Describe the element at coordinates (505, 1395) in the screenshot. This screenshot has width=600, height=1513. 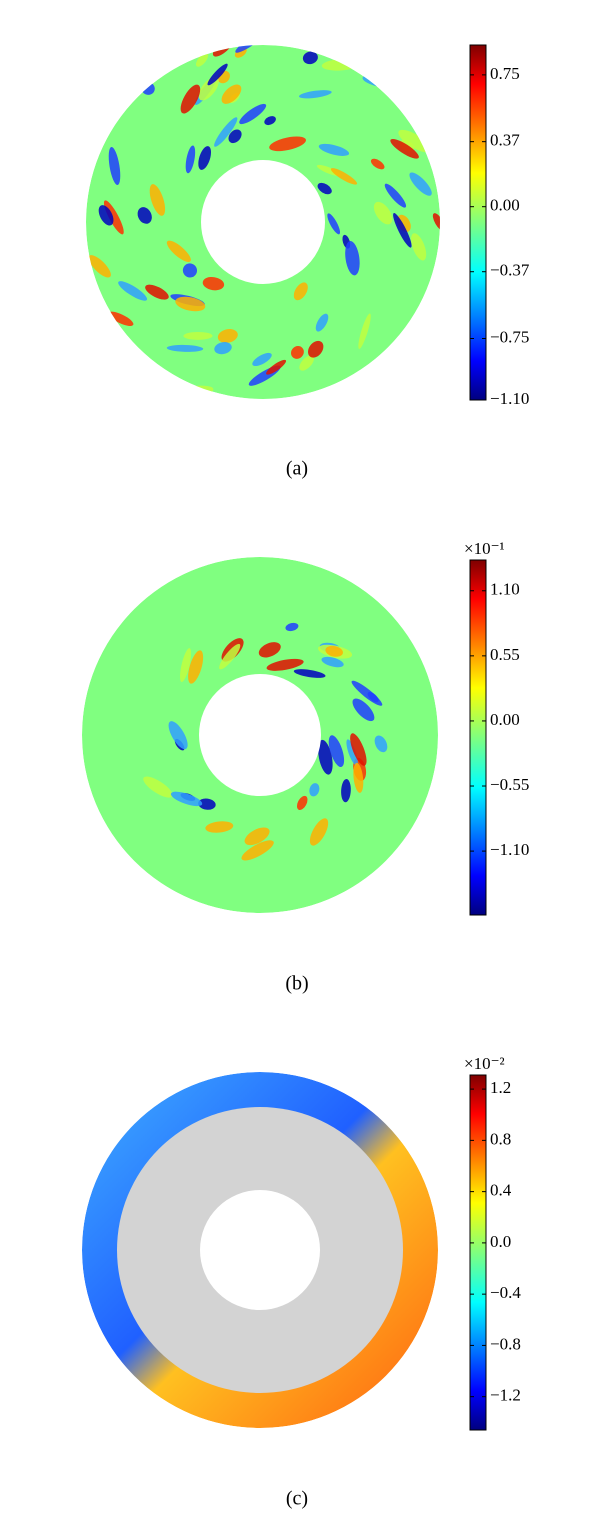
I see `tick-label: −1.2` at that location.